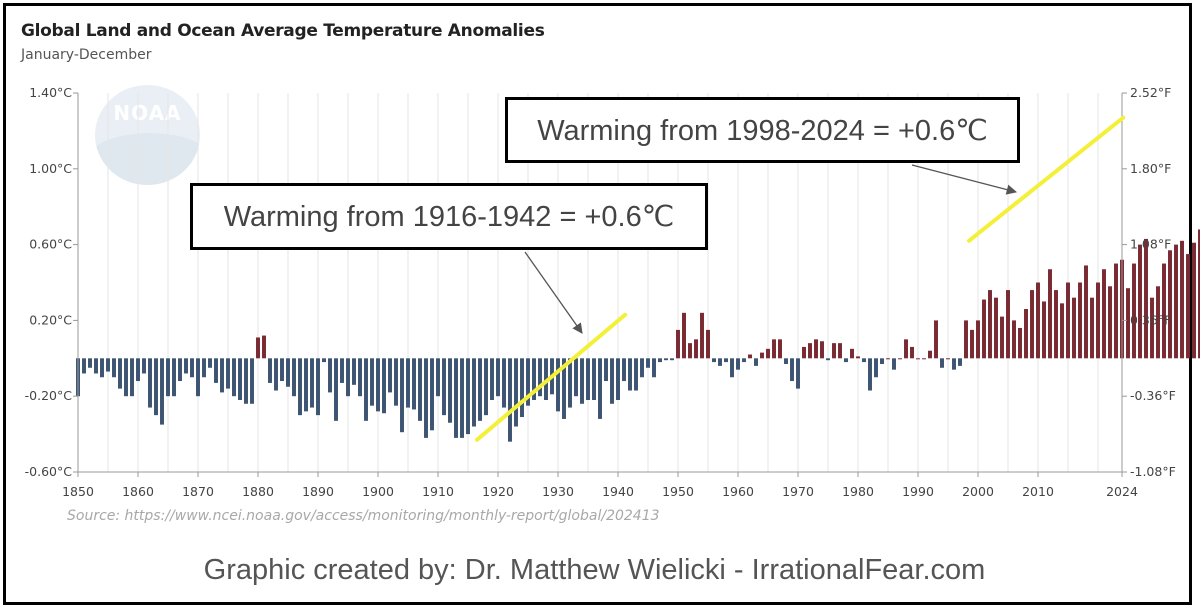 The height and width of the screenshot is (615, 1200). What do you see at coordinates (654, 368) in the screenshot?
I see `bar-1946` at bounding box center [654, 368].